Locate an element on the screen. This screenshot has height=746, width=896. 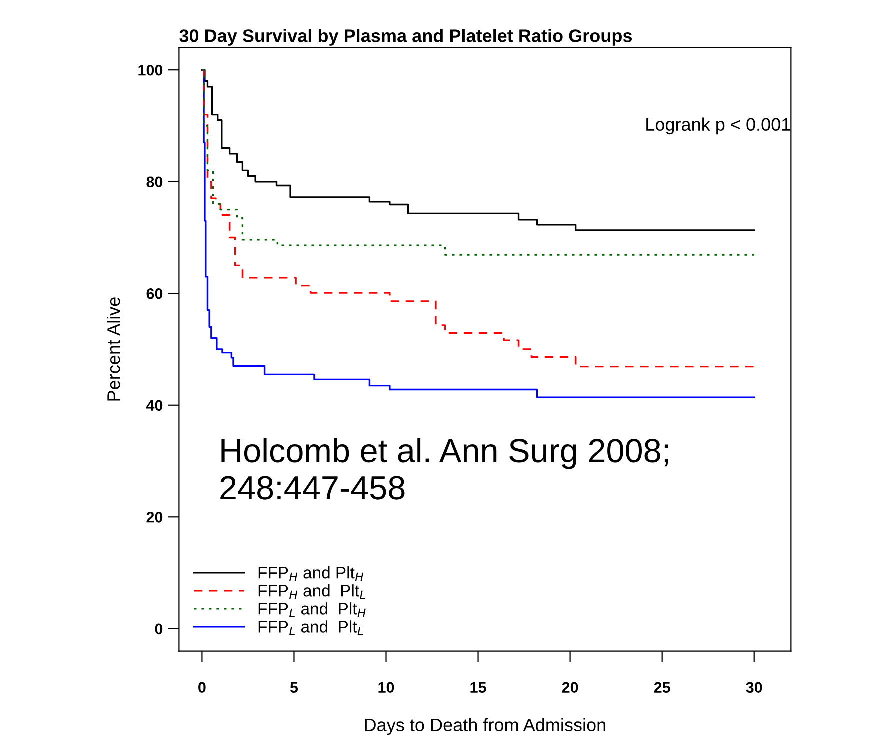
y-tick-label: 20 is located at coordinates (154, 517).